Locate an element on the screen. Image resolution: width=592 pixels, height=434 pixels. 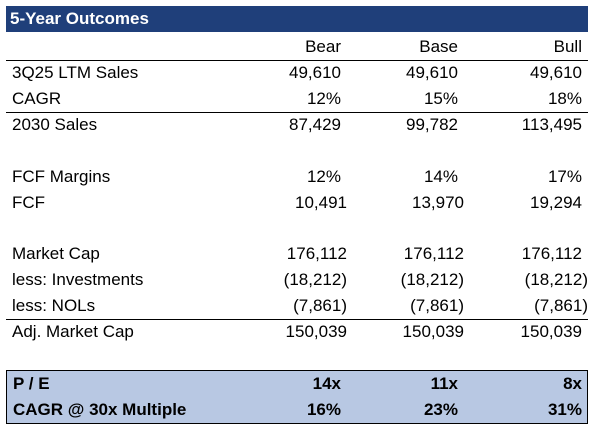
table-row-nols: less: NOLs (7,861) (7,861) (7,861) is located at coordinates (297, 306).